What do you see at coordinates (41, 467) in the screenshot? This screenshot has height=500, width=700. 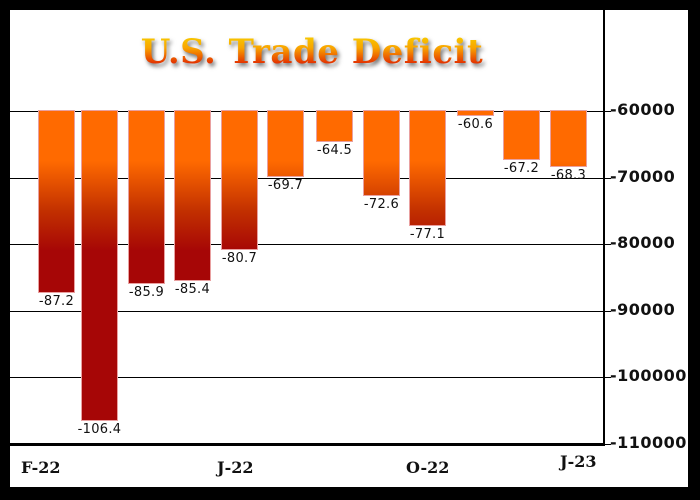 I see `x-tick-label: F-22` at bounding box center [41, 467].